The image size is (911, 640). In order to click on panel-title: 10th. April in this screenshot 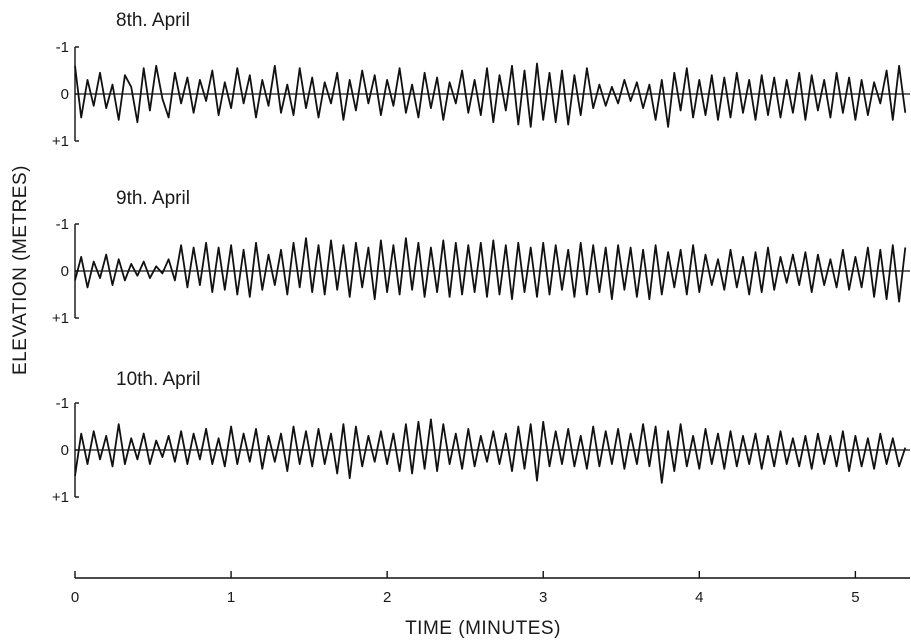, I will do `click(158, 379)`.